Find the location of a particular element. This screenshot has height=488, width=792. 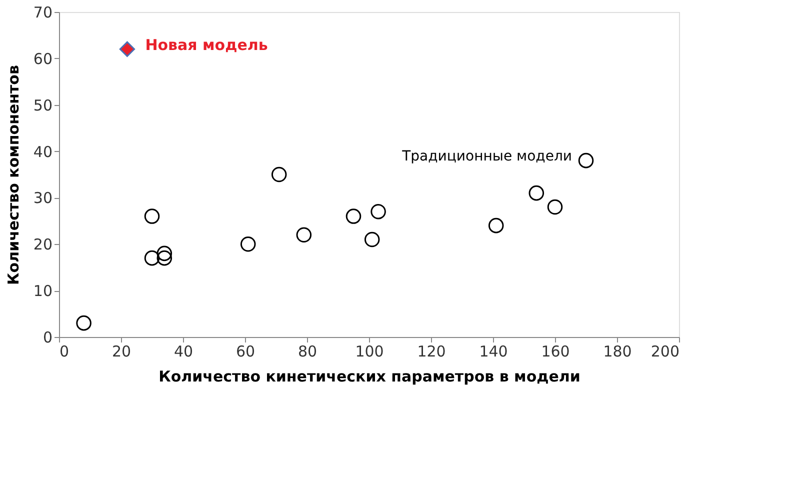

y-tick-label: 0 is located at coordinates (47, 337).